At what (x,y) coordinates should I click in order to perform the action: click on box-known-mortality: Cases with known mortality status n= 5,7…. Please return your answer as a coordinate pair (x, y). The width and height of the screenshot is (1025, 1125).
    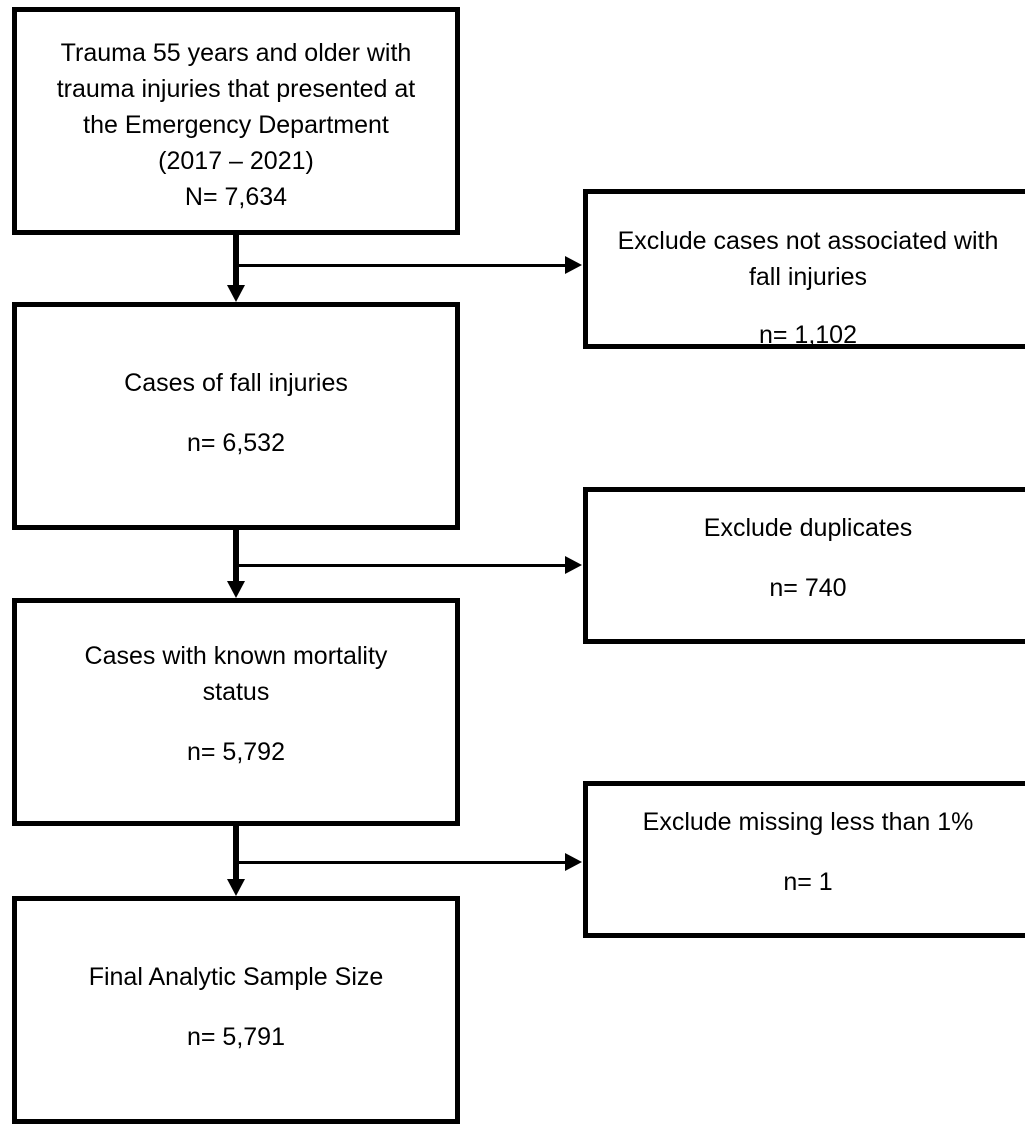
    Looking at the image, I should click on (236, 712).